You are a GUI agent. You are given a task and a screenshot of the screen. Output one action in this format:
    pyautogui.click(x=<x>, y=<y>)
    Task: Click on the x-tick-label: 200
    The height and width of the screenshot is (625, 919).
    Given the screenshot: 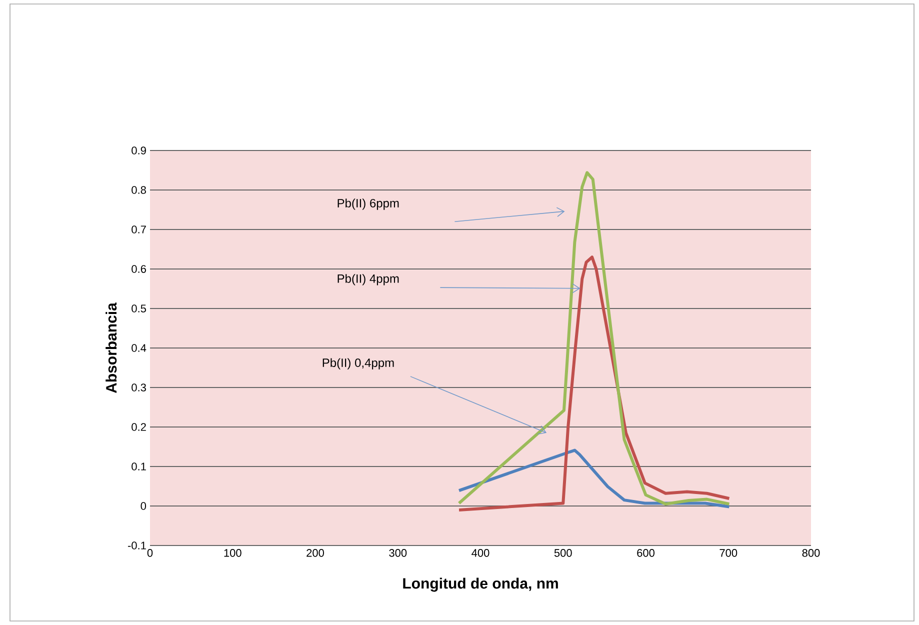 What is the action you would take?
    pyautogui.click(x=315, y=553)
    